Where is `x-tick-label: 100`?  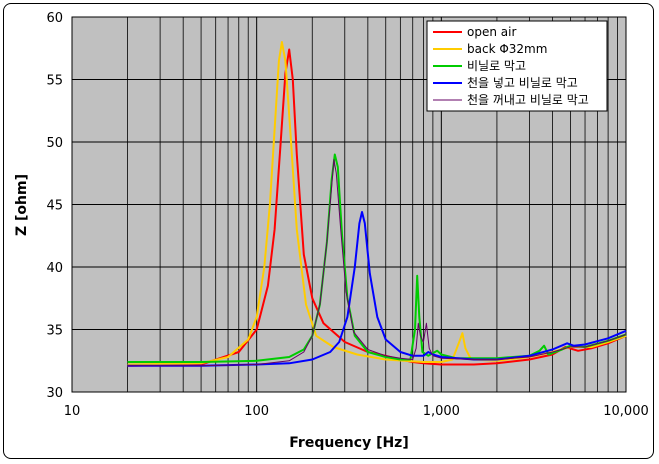 x-tick-label: 100 is located at coordinates (256, 411).